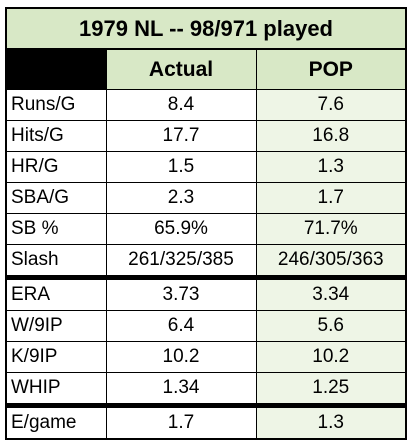 Image resolution: width=412 pixels, height=440 pixels. I want to click on table-row: Hits/G 17.7 16.8, so click(206, 136).